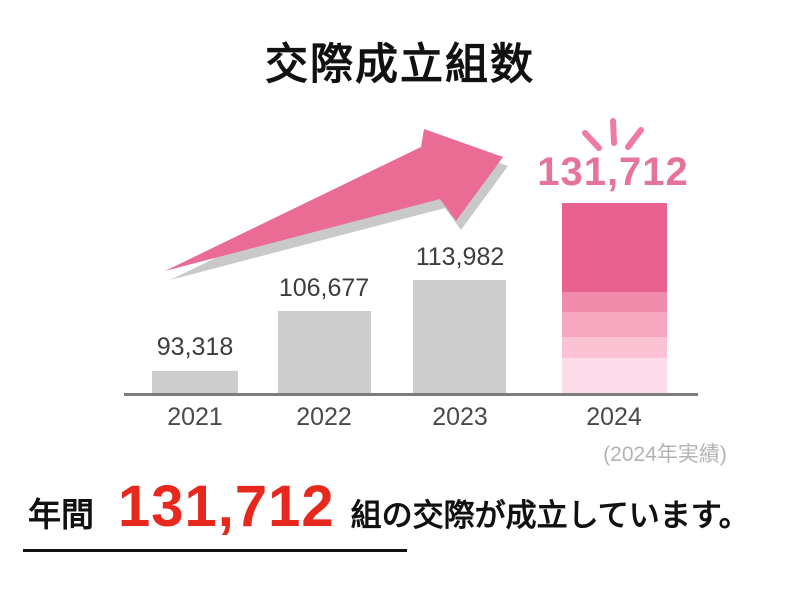 The height and width of the screenshot is (600, 800). What do you see at coordinates (665, 454) in the screenshot?
I see `note-2024-results: (2024年実績)` at bounding box center [665, 454].